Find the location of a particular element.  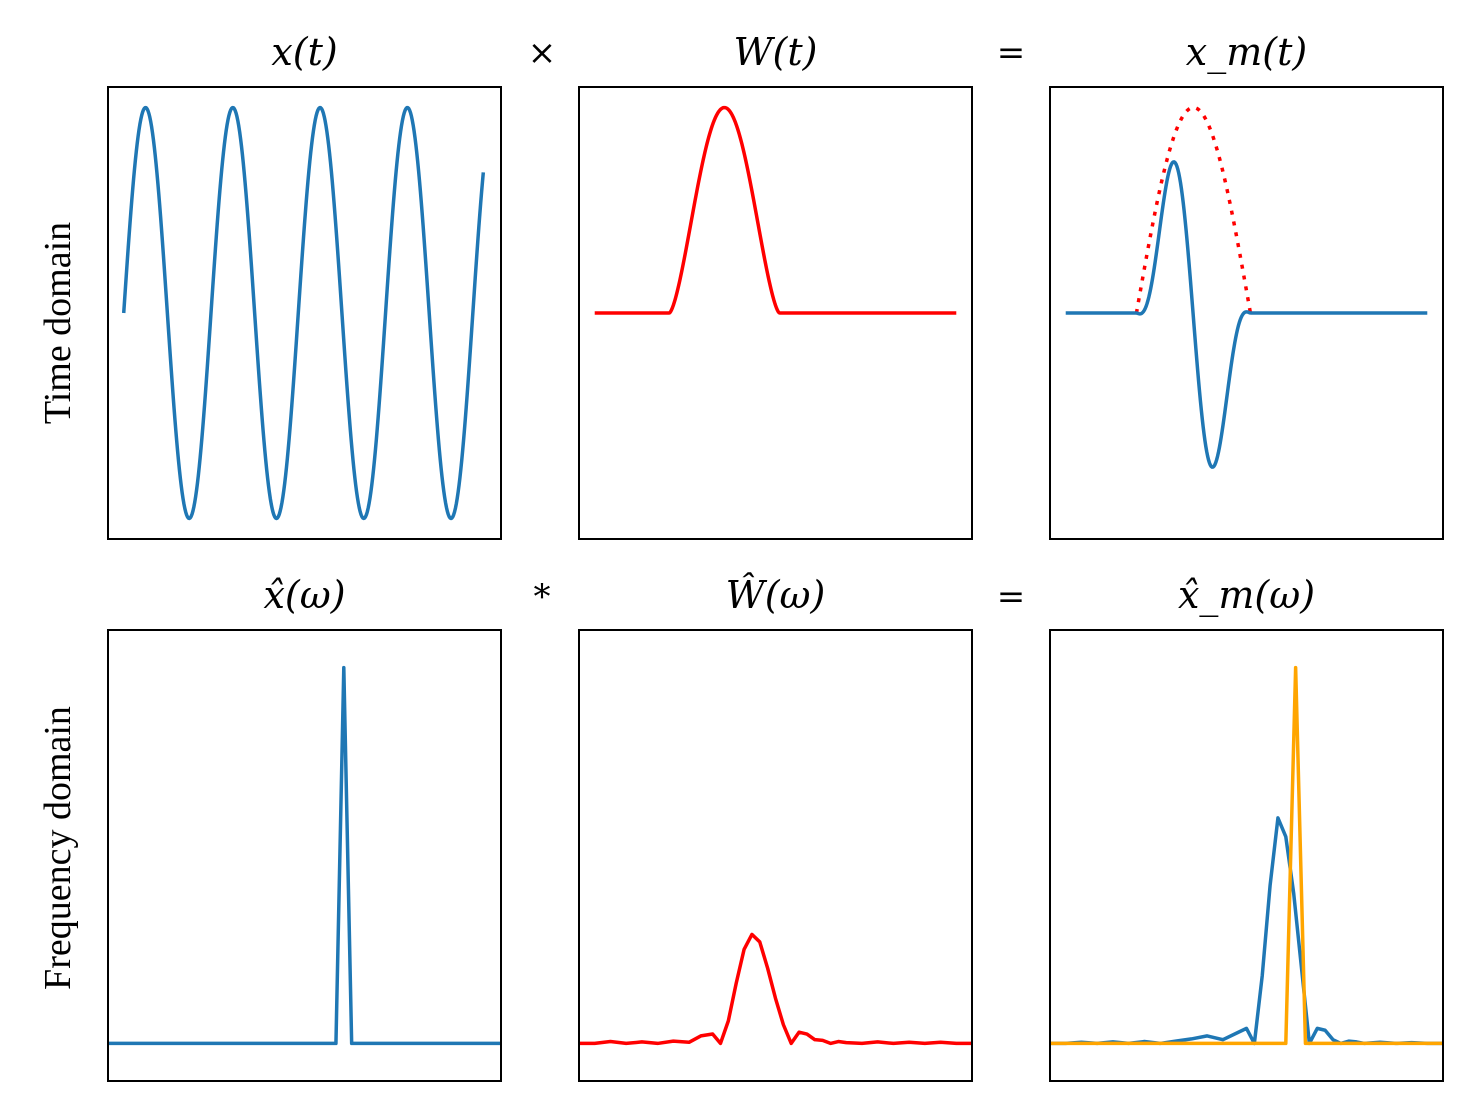

panel-xm-t: x_m(t) is located at coordinates (1246, 285).